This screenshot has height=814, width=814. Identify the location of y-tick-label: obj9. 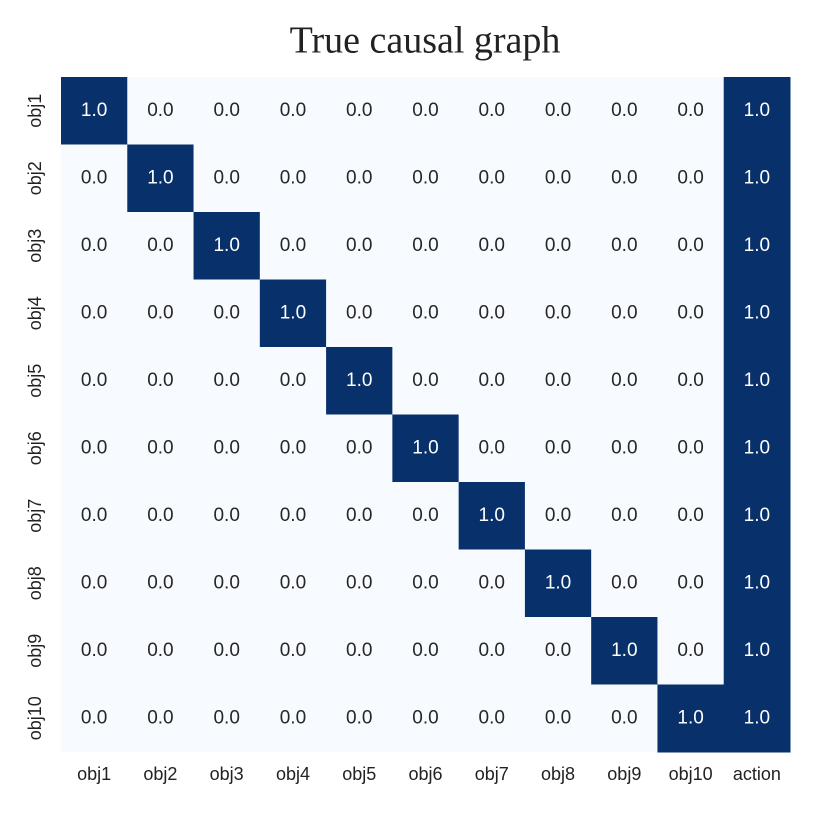
(35, 651).